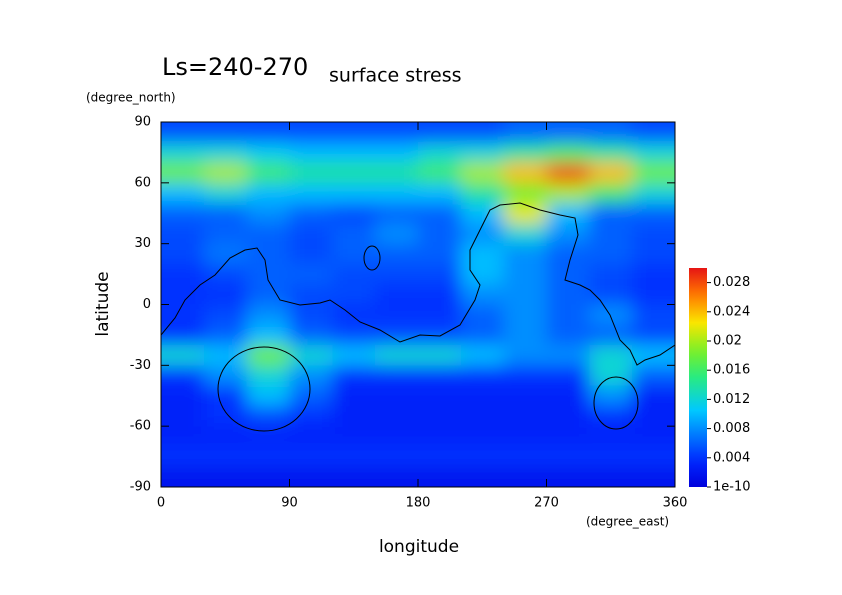 The width and height of the screenshot is (842, 595). What do you see at coordinates (140, 487) in the screenshot?
I see `y-tick-label: -90` at bounding box center [140, 487].